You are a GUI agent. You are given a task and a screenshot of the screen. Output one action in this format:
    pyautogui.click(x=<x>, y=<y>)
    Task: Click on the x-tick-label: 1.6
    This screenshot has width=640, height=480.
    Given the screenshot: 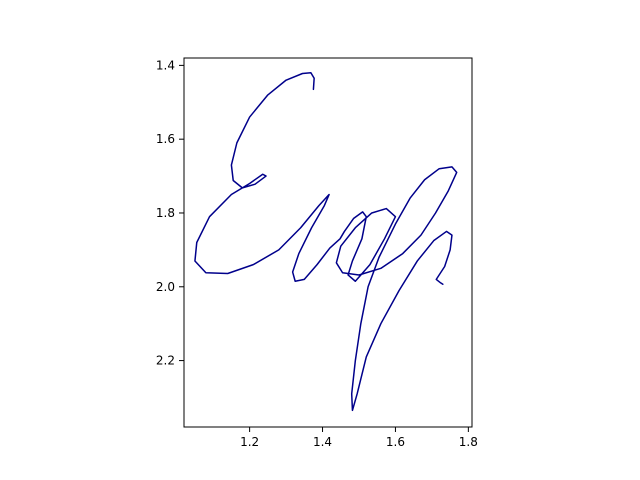 What is the action you would take?
    pyautogui.click(x=395, y=442)
    